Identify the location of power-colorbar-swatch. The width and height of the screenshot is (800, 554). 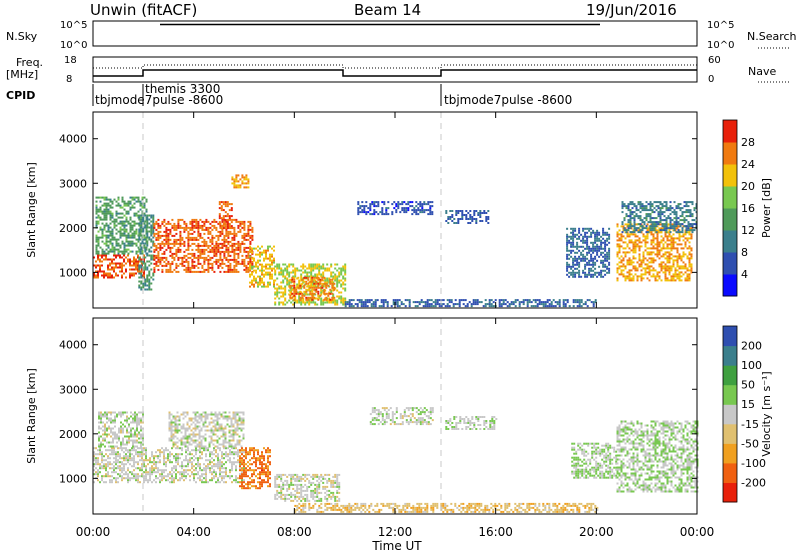
(730, 197).